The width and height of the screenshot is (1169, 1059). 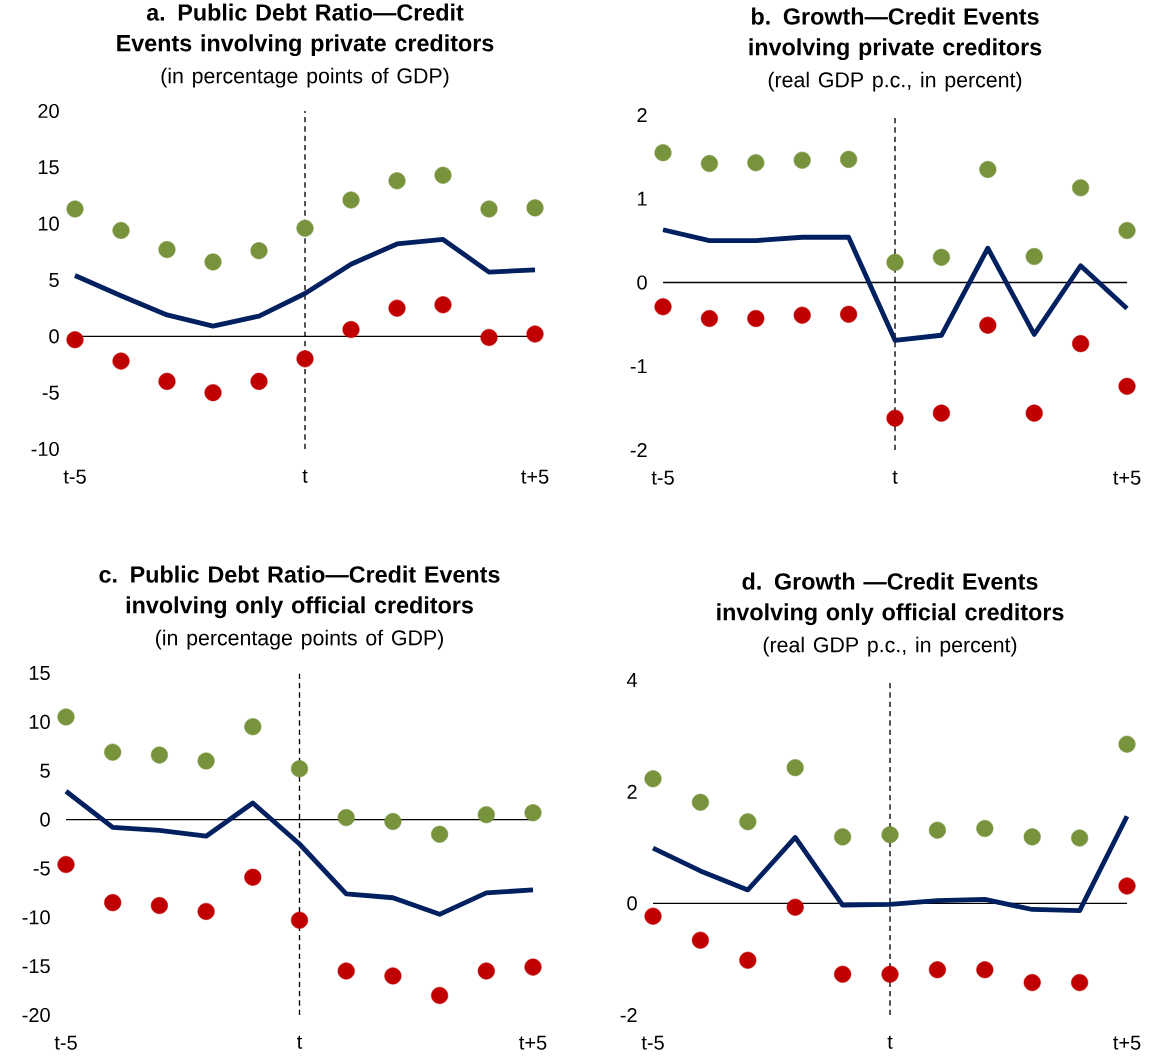 What do you see at coordinates (890, 646) in the screenshot?
I see `chart-subtitle: (real GDP p.c., in percent)` at bounding box center [890, 646].